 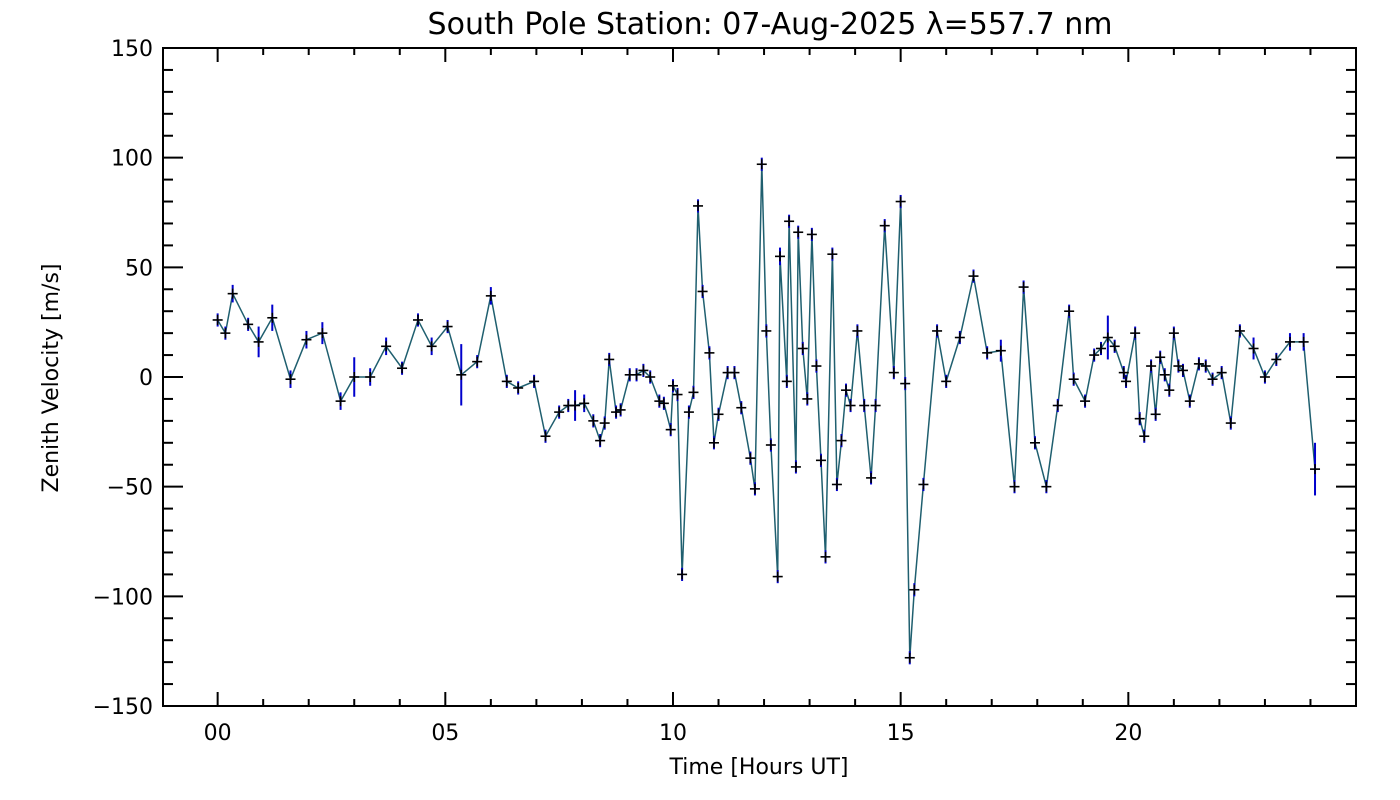 What do you see at coordinates (1128, 733) in the screenshot?
I see `x-tick-label: 20` at bounding box center [1128, 733].